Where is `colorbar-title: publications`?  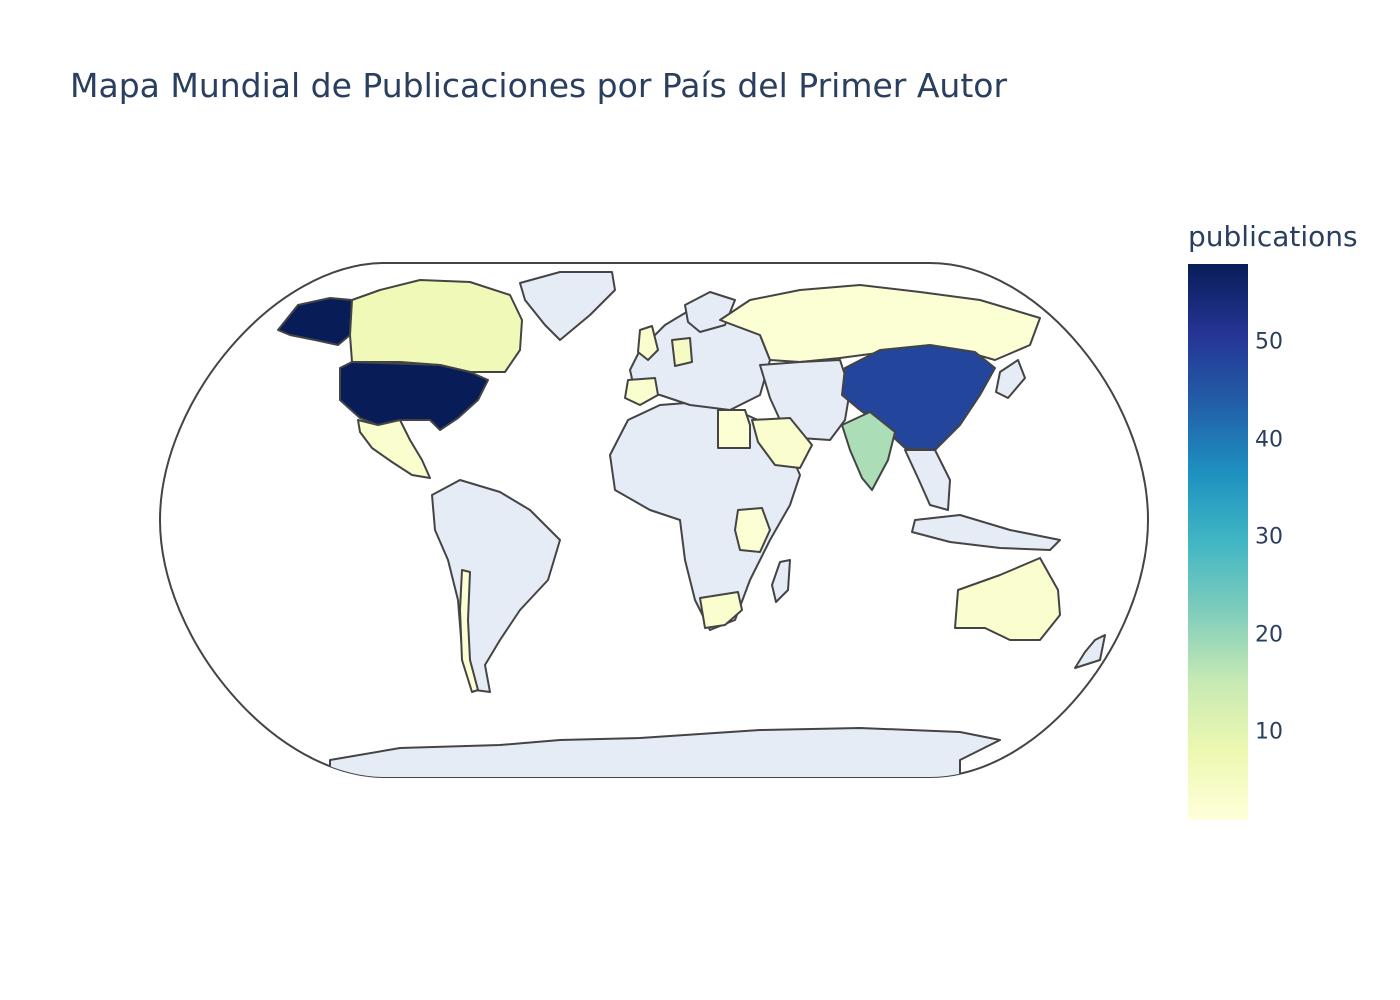 colorbar-title: publications is located at coordinates (1273, 236).